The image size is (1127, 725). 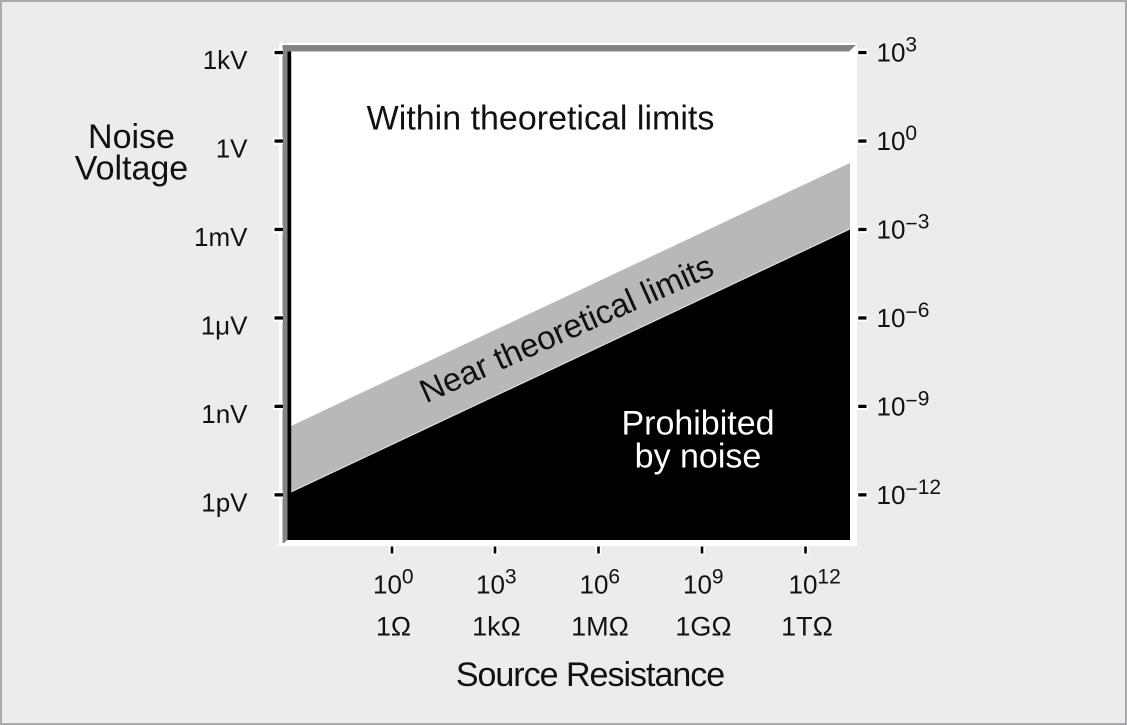 What do you see at coordinates (221, 237) in the screenshot?
I see `svg-text: 1mV` at bounding box center [221, 237].